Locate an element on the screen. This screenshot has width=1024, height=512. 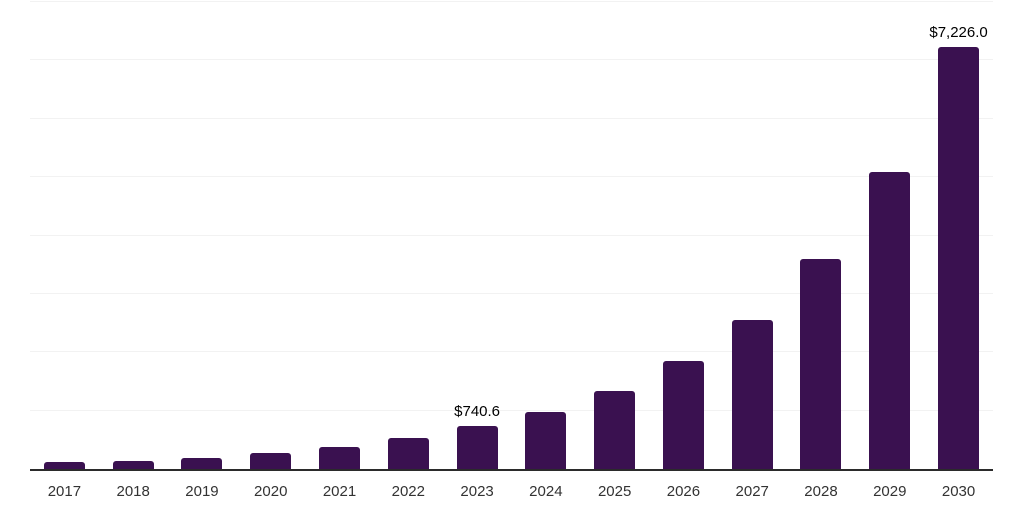
bar-2018 is located at coordinates (133, 464).